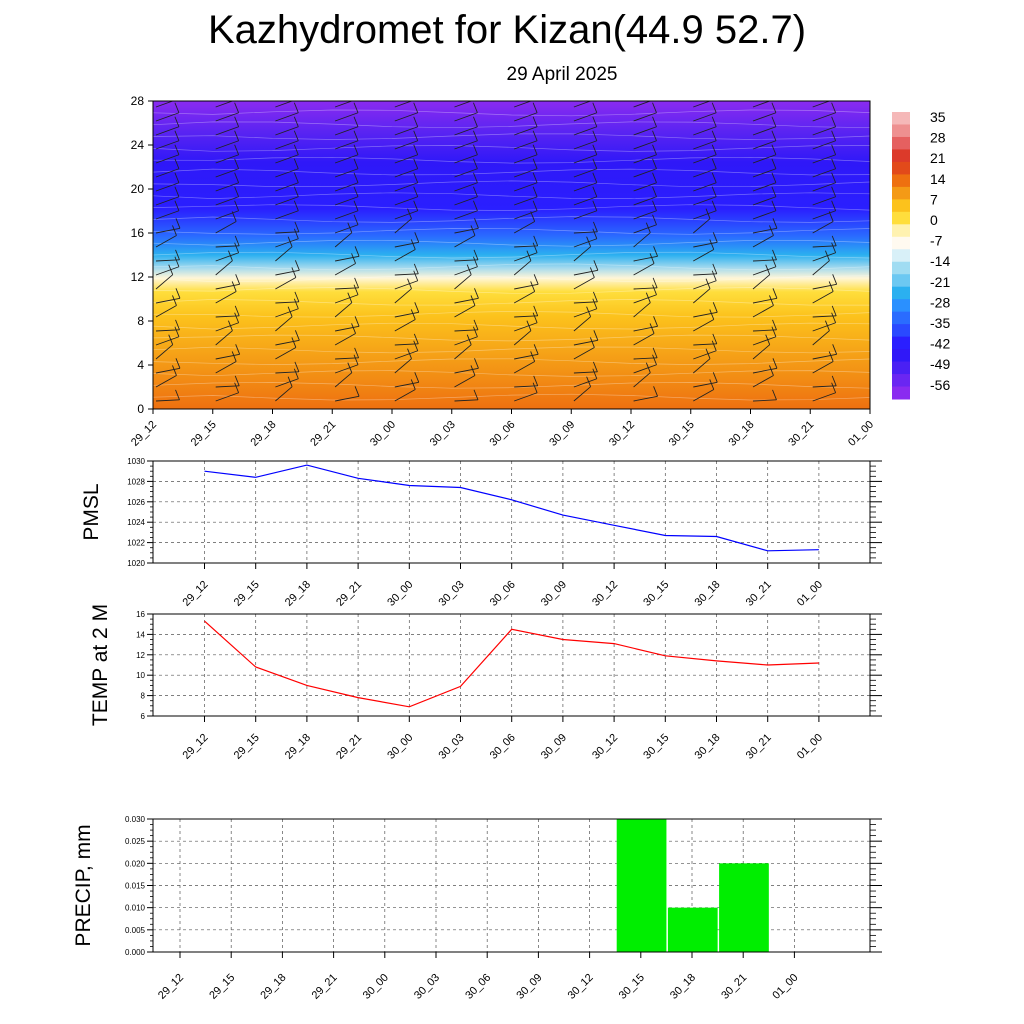 This screenshot has height=1024, width=1024. What do you see at coordinates (507, 30) in the screenshot?
I see `page-title: Kazhydromet for Kizan(44.9 52.7)` at bounding box center [507, 30].